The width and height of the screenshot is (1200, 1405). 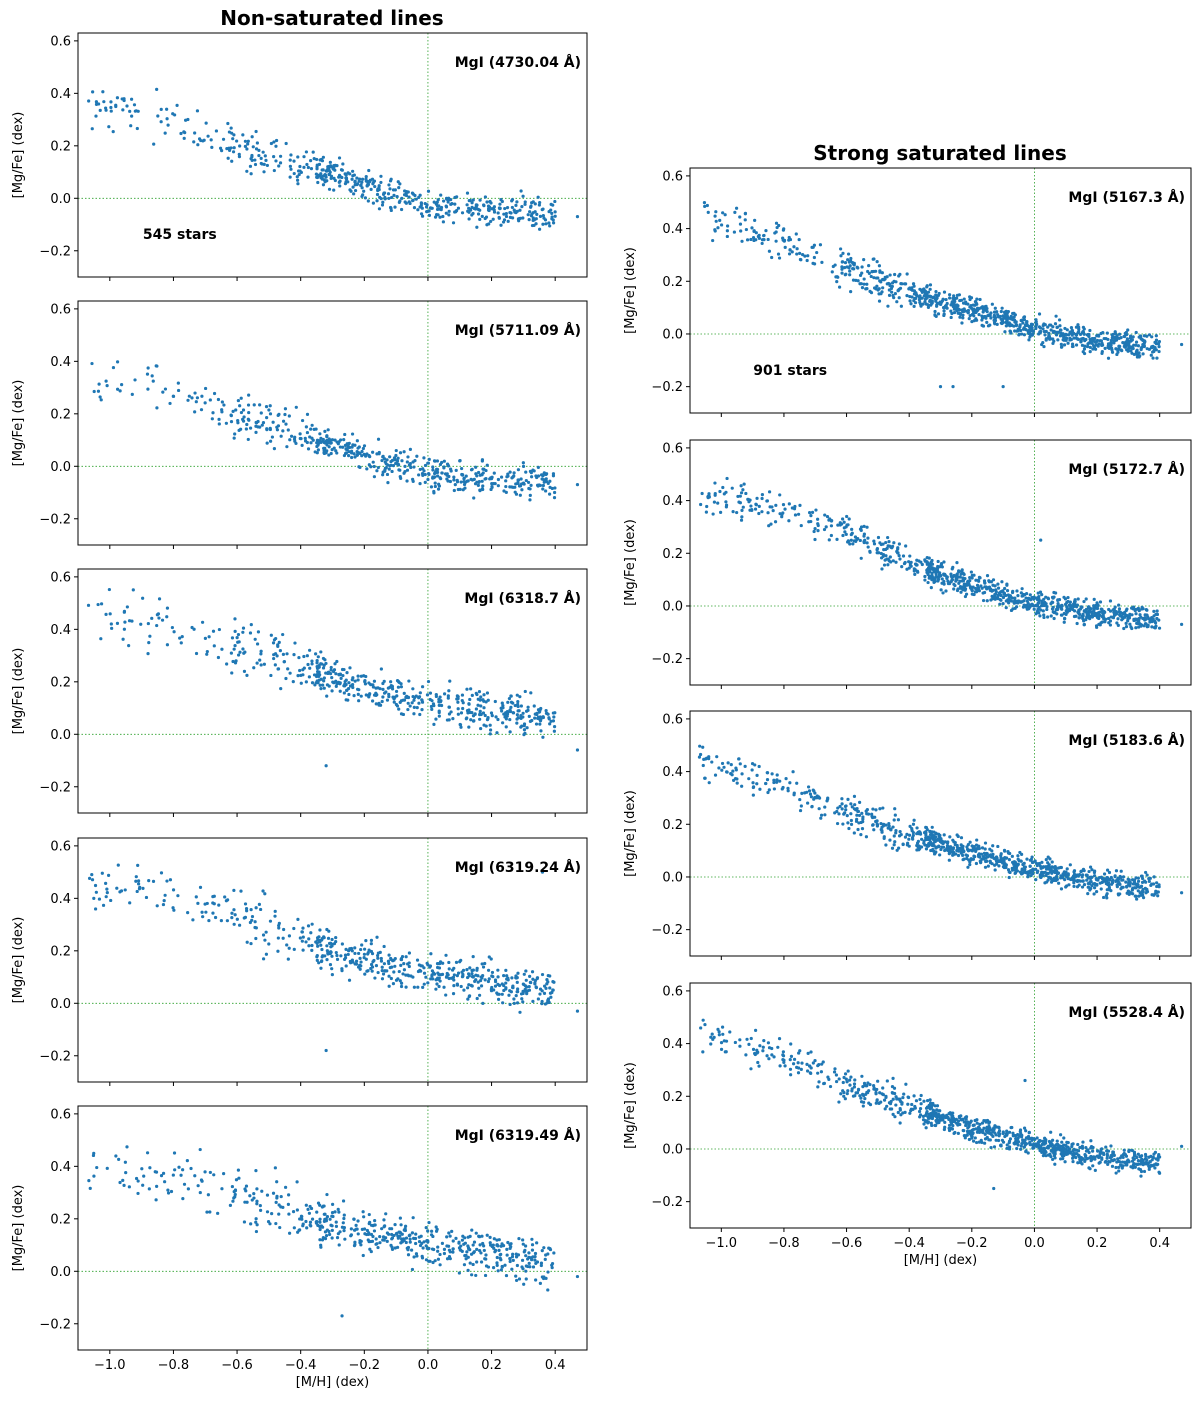 What do you see at coordinates (672, 448) in the screenshot?
I see `y-tick-label: 0.6` at bounding box center [672, 448].